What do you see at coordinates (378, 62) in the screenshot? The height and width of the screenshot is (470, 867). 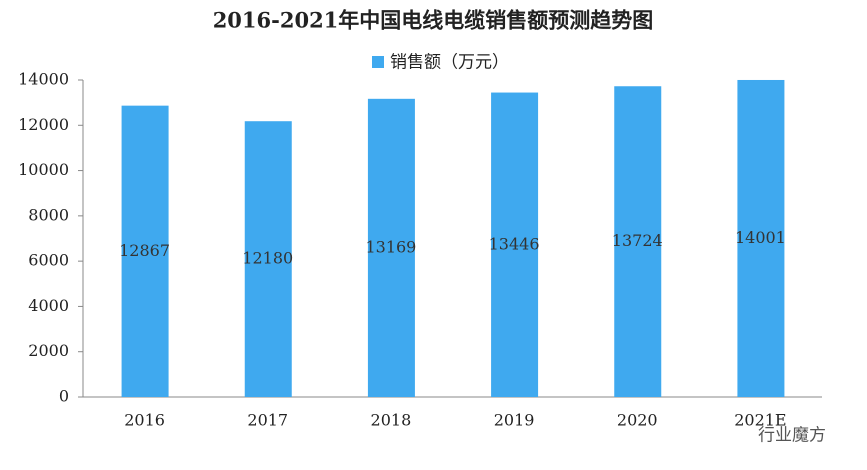 I see `legend-swatch` at bounding box center [378, 62].